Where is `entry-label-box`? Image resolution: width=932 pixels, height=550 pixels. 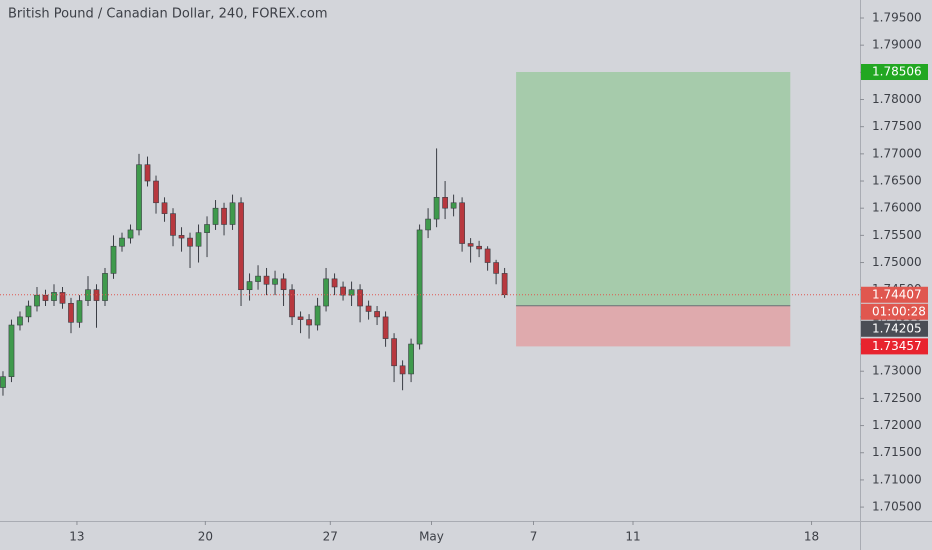
entry-label-box is located at coordinates (894, 328).